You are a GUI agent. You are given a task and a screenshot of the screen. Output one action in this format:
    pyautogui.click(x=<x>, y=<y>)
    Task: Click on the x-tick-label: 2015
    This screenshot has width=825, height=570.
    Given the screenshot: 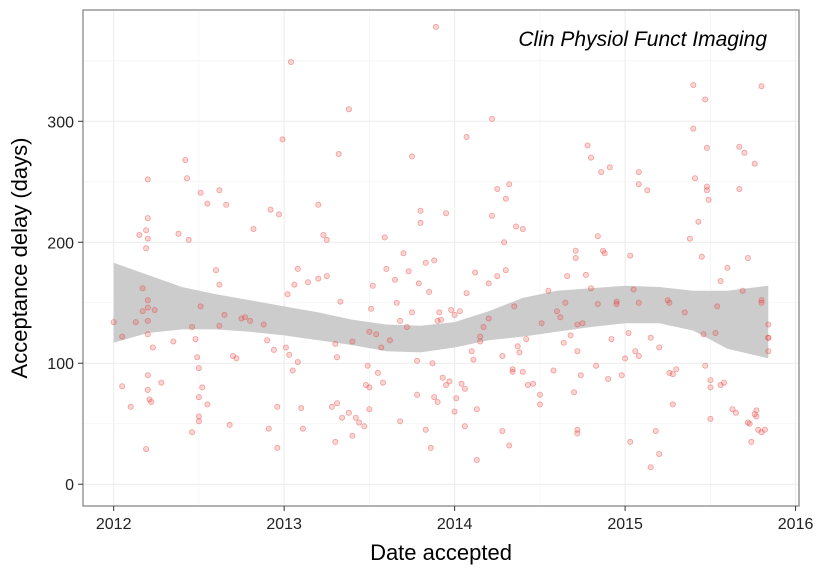 What is the action you would take?
    pyautogui.click(x=625, y=524)
    